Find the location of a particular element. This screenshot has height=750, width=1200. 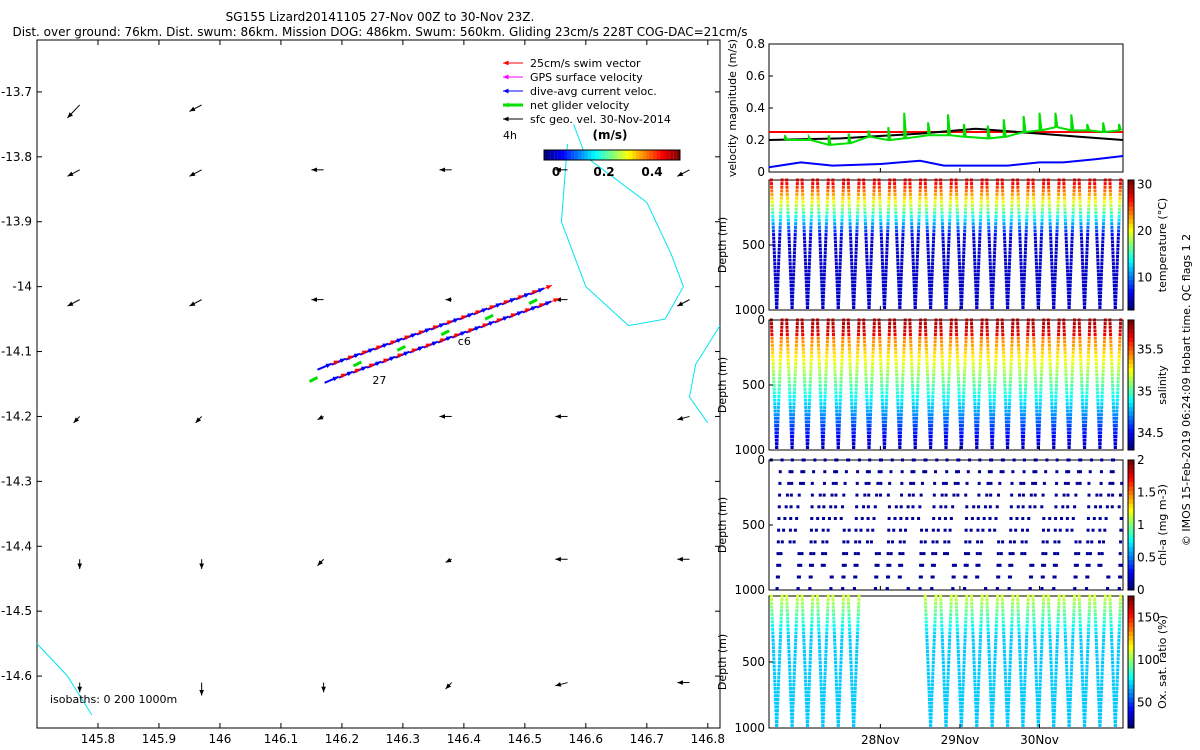

legend-marker is located at coordinates (513, 91).